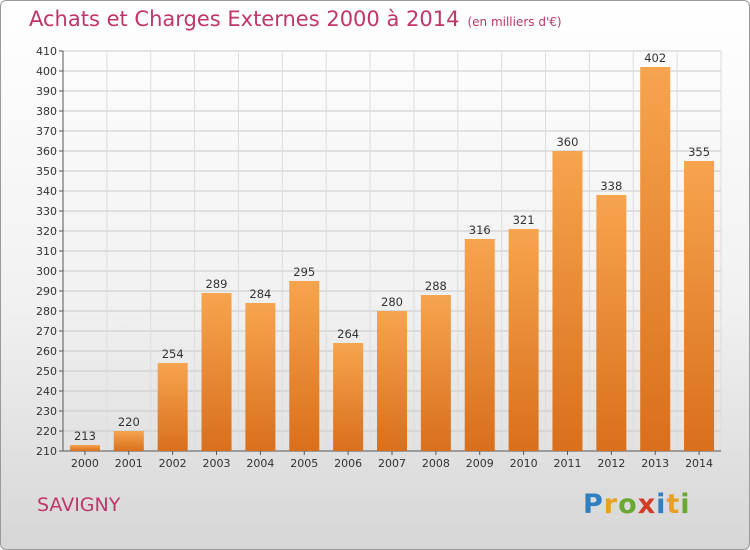  Describe the element at coordinates (217, 284) in the screenshot. I see `data-label: 289` at that location.